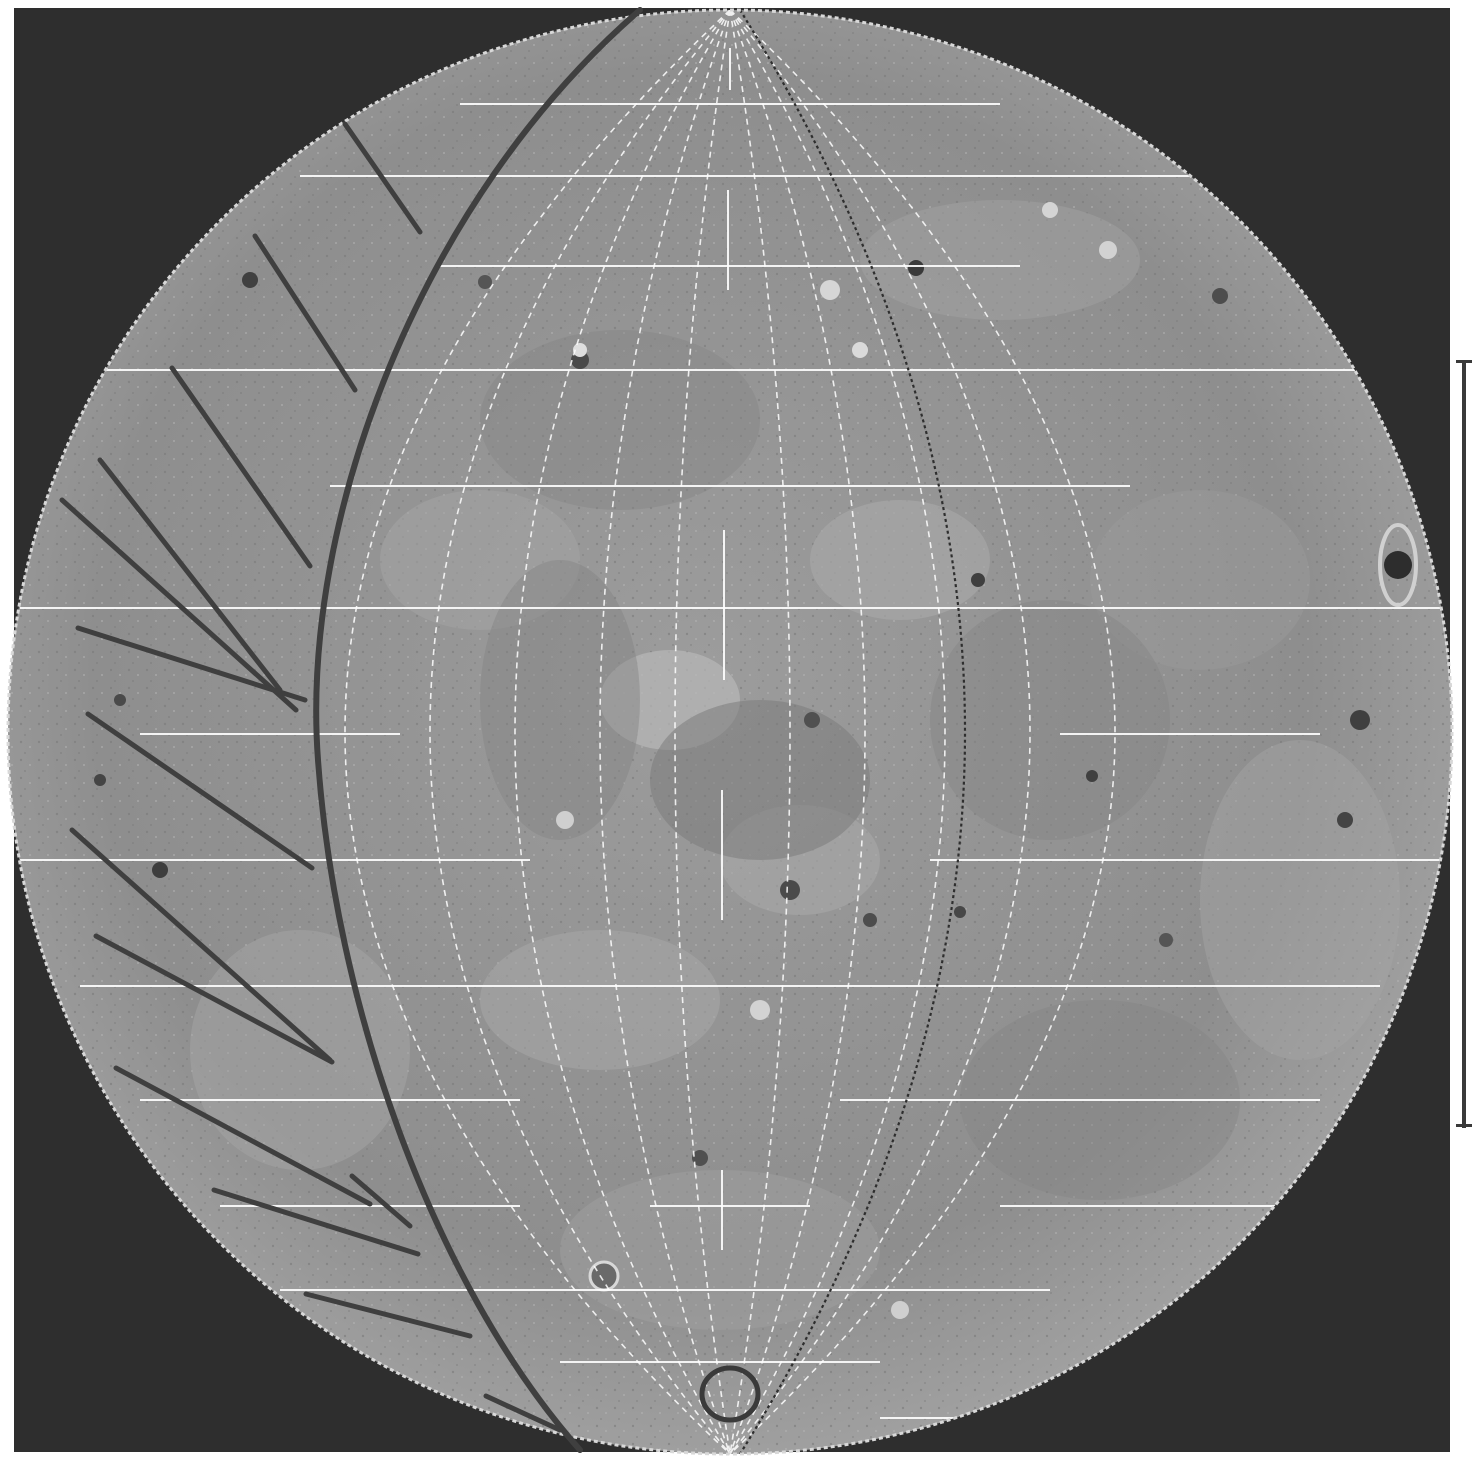  Describe the element at coordinates (730, 1394) in the screenshot. I see `annotation-circle` at that location.